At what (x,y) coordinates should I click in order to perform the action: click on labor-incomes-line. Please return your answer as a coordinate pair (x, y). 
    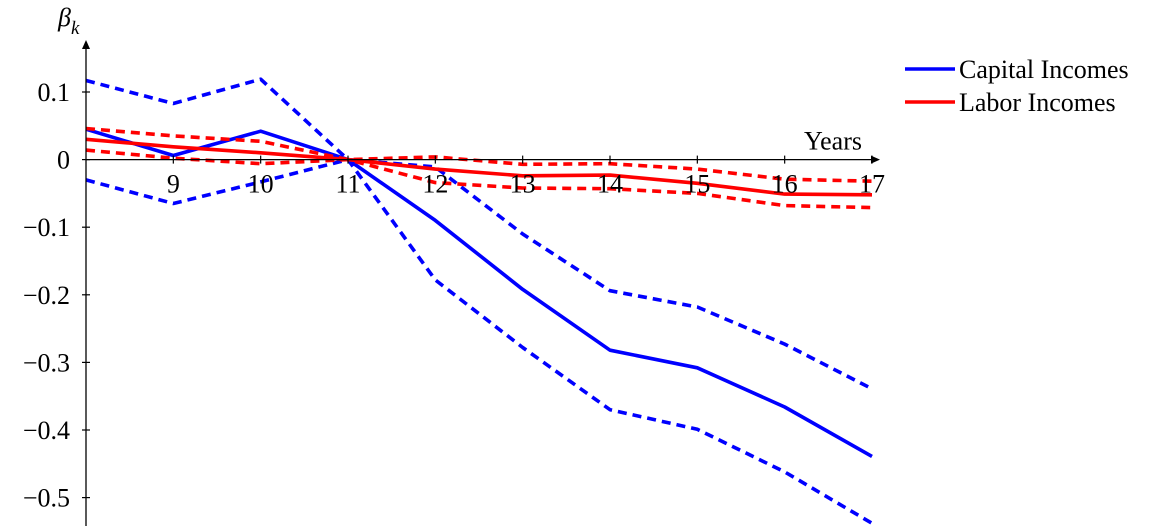
    Looking at the image, I should click on (479, 167).